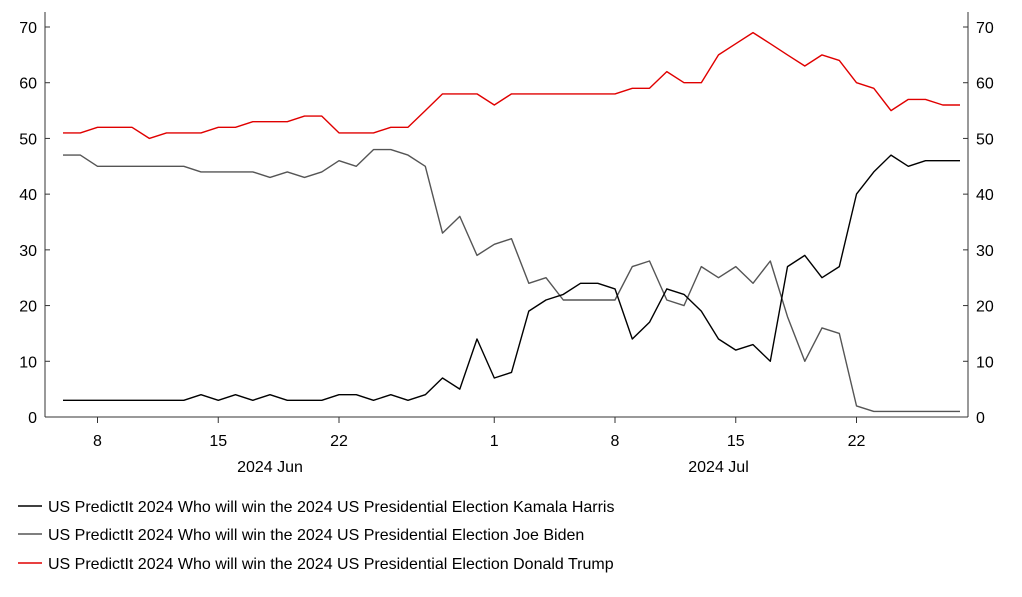 The image size is (1022, 597). Describe the element at coordinates (28, 307) in the screenshot. I see `left-y-tick-label: 20` at that location.